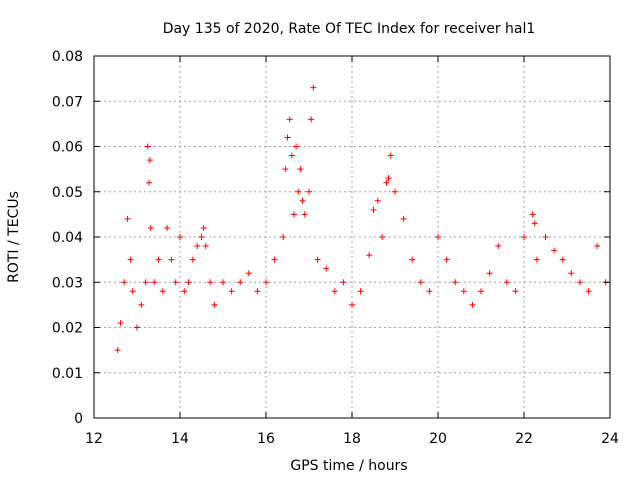  Describe the element at coordinates (67, 329) in the screenshot. I see `y-tick-label: 0.02` at that location.